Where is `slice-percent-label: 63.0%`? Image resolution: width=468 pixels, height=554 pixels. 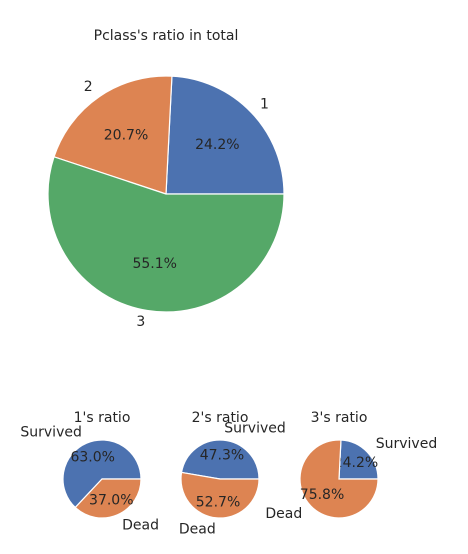
slice-percent-label: 63.0% is located at coordinates (92, 458).